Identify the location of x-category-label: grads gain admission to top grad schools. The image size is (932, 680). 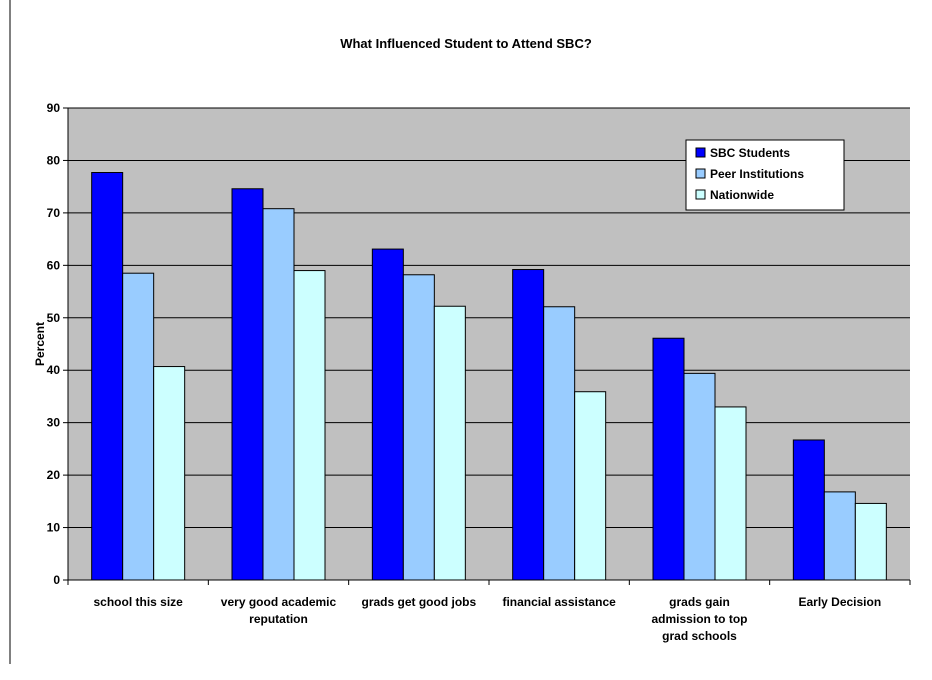
(700, 619).